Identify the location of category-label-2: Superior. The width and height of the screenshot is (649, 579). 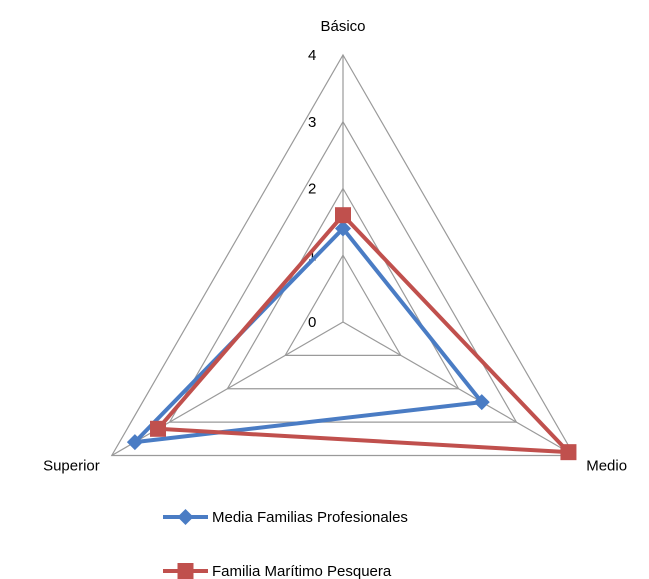
(71, 466).